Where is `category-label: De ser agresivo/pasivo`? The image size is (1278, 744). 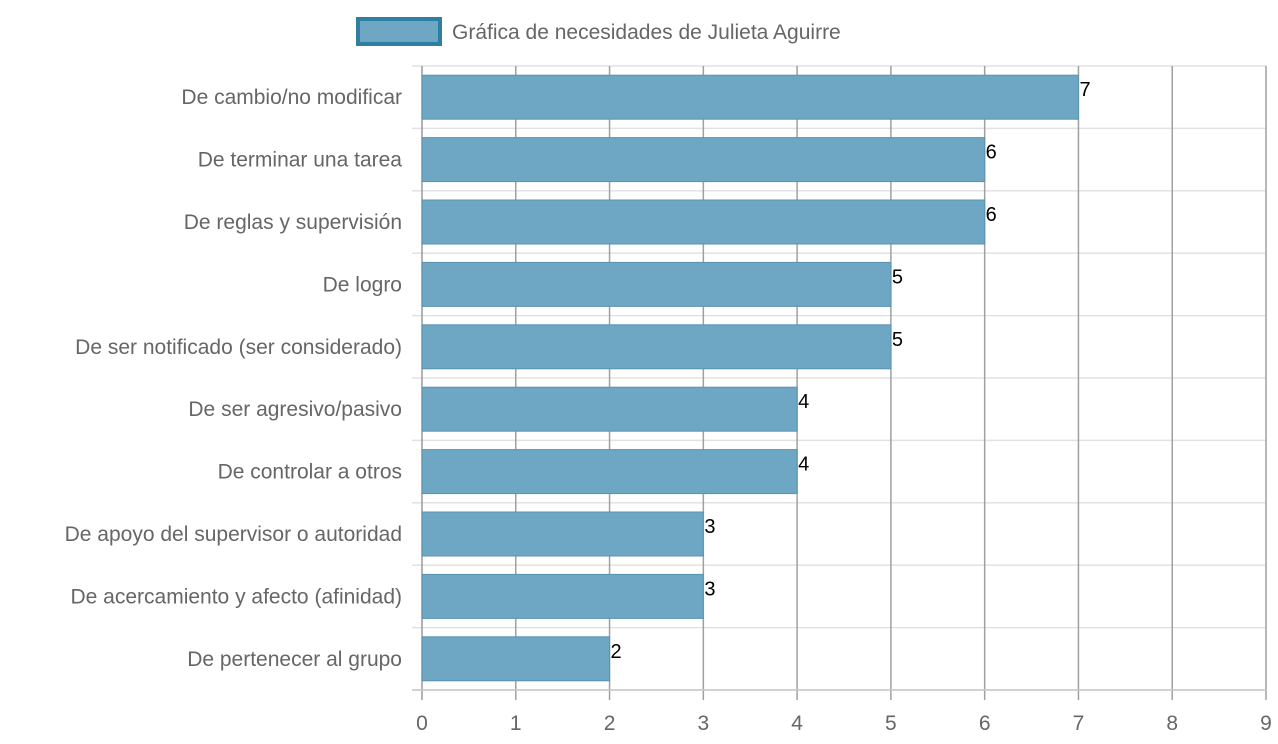 category-label: De ser agresivo/pasivo is located at coordinates (295, 409).